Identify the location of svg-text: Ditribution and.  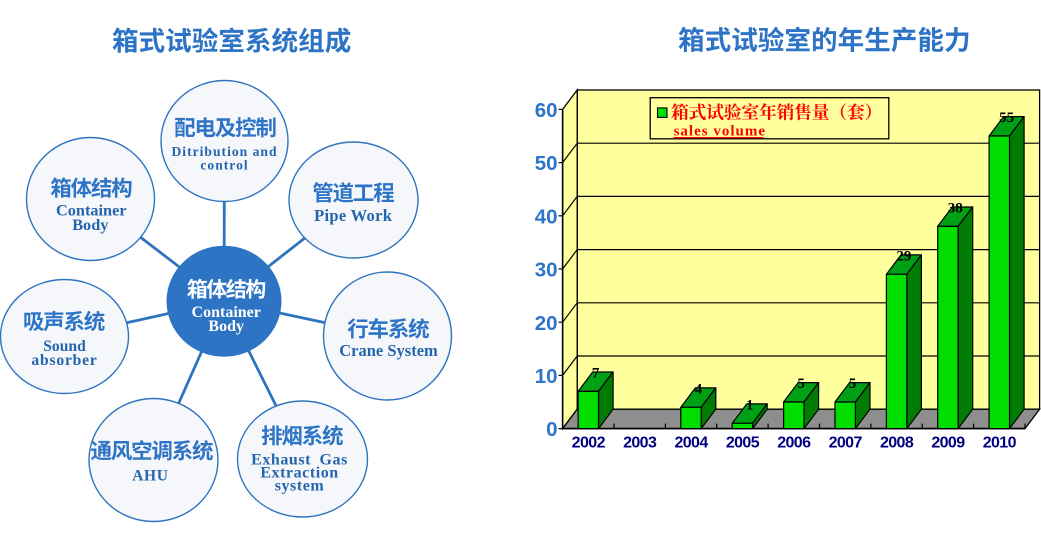
(224, 151).